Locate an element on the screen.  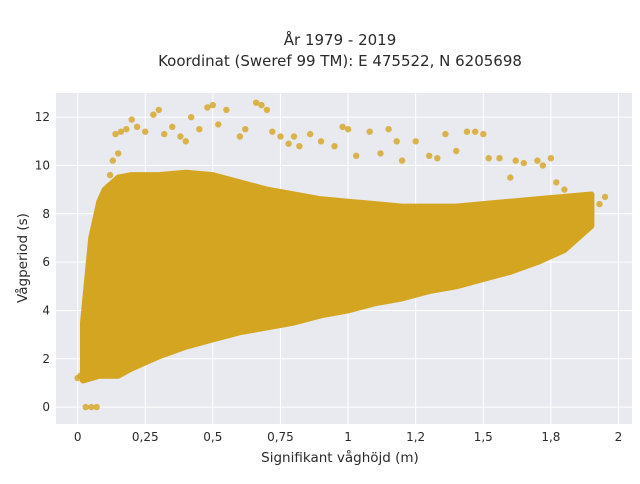
y-tick-label: 12 is located at coordinates (42, 117).